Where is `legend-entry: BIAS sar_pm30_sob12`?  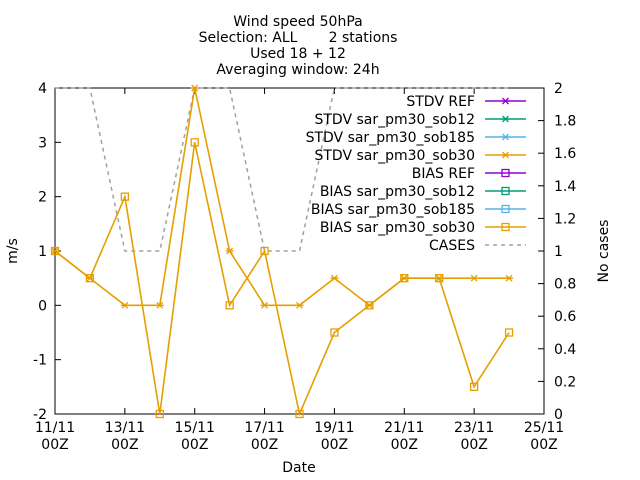 legend-entry: BIAS sar_pm30_sob12 is located at coordinates (423, 192).